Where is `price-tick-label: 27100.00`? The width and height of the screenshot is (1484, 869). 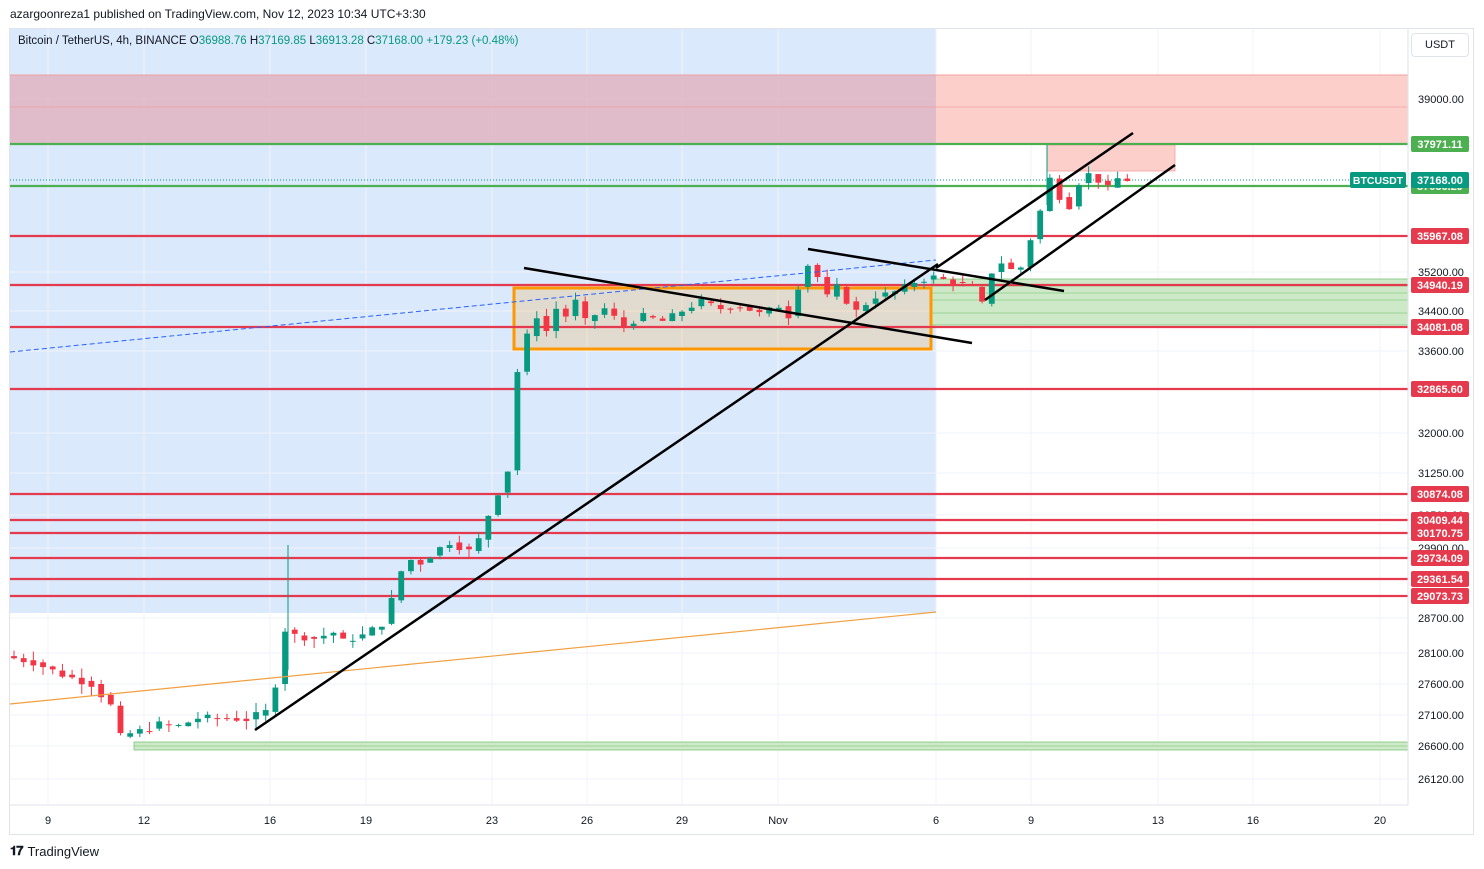
price-tick-label: 27100.00 is located at coordinates (1441, 716).